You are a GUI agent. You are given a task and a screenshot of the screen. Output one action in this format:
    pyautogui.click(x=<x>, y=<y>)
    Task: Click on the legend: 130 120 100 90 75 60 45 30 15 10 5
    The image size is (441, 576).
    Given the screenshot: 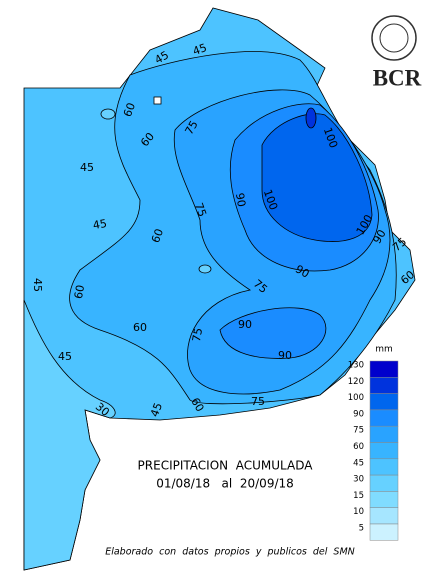 What is the action you would take?
    pyautogui.click(x=373, y=450)
    